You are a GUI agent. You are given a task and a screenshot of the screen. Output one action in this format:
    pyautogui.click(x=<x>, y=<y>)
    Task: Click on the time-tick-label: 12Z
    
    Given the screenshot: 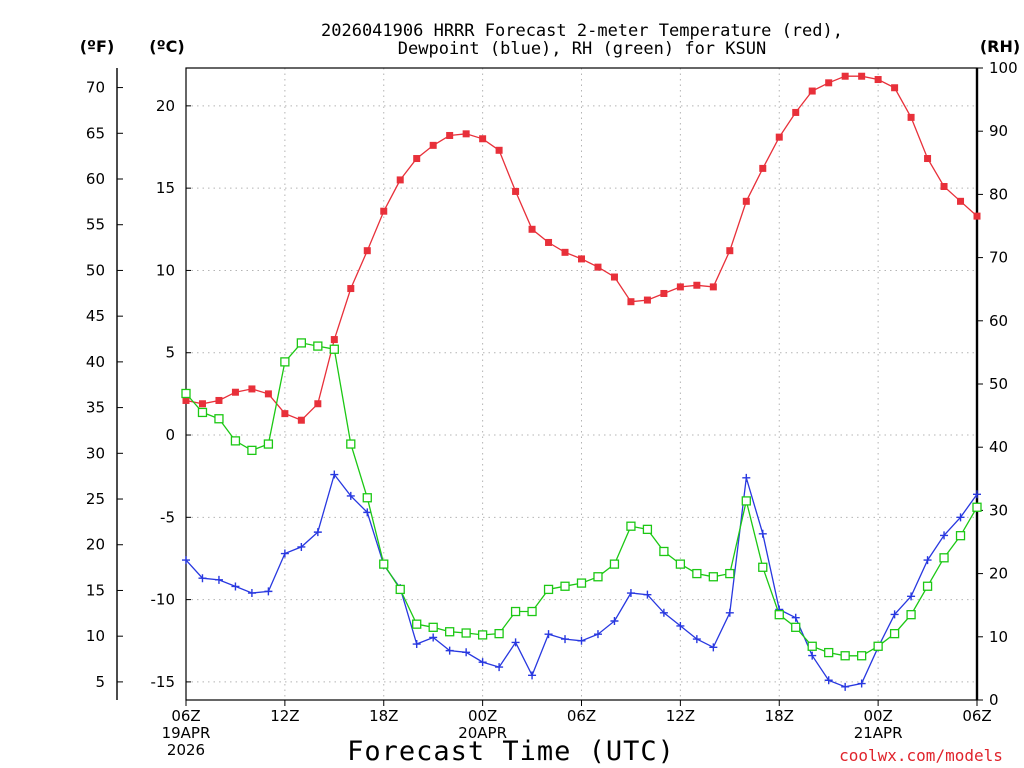 What is the action you would take?
    pyautogui.click(x=680, y=716)
    